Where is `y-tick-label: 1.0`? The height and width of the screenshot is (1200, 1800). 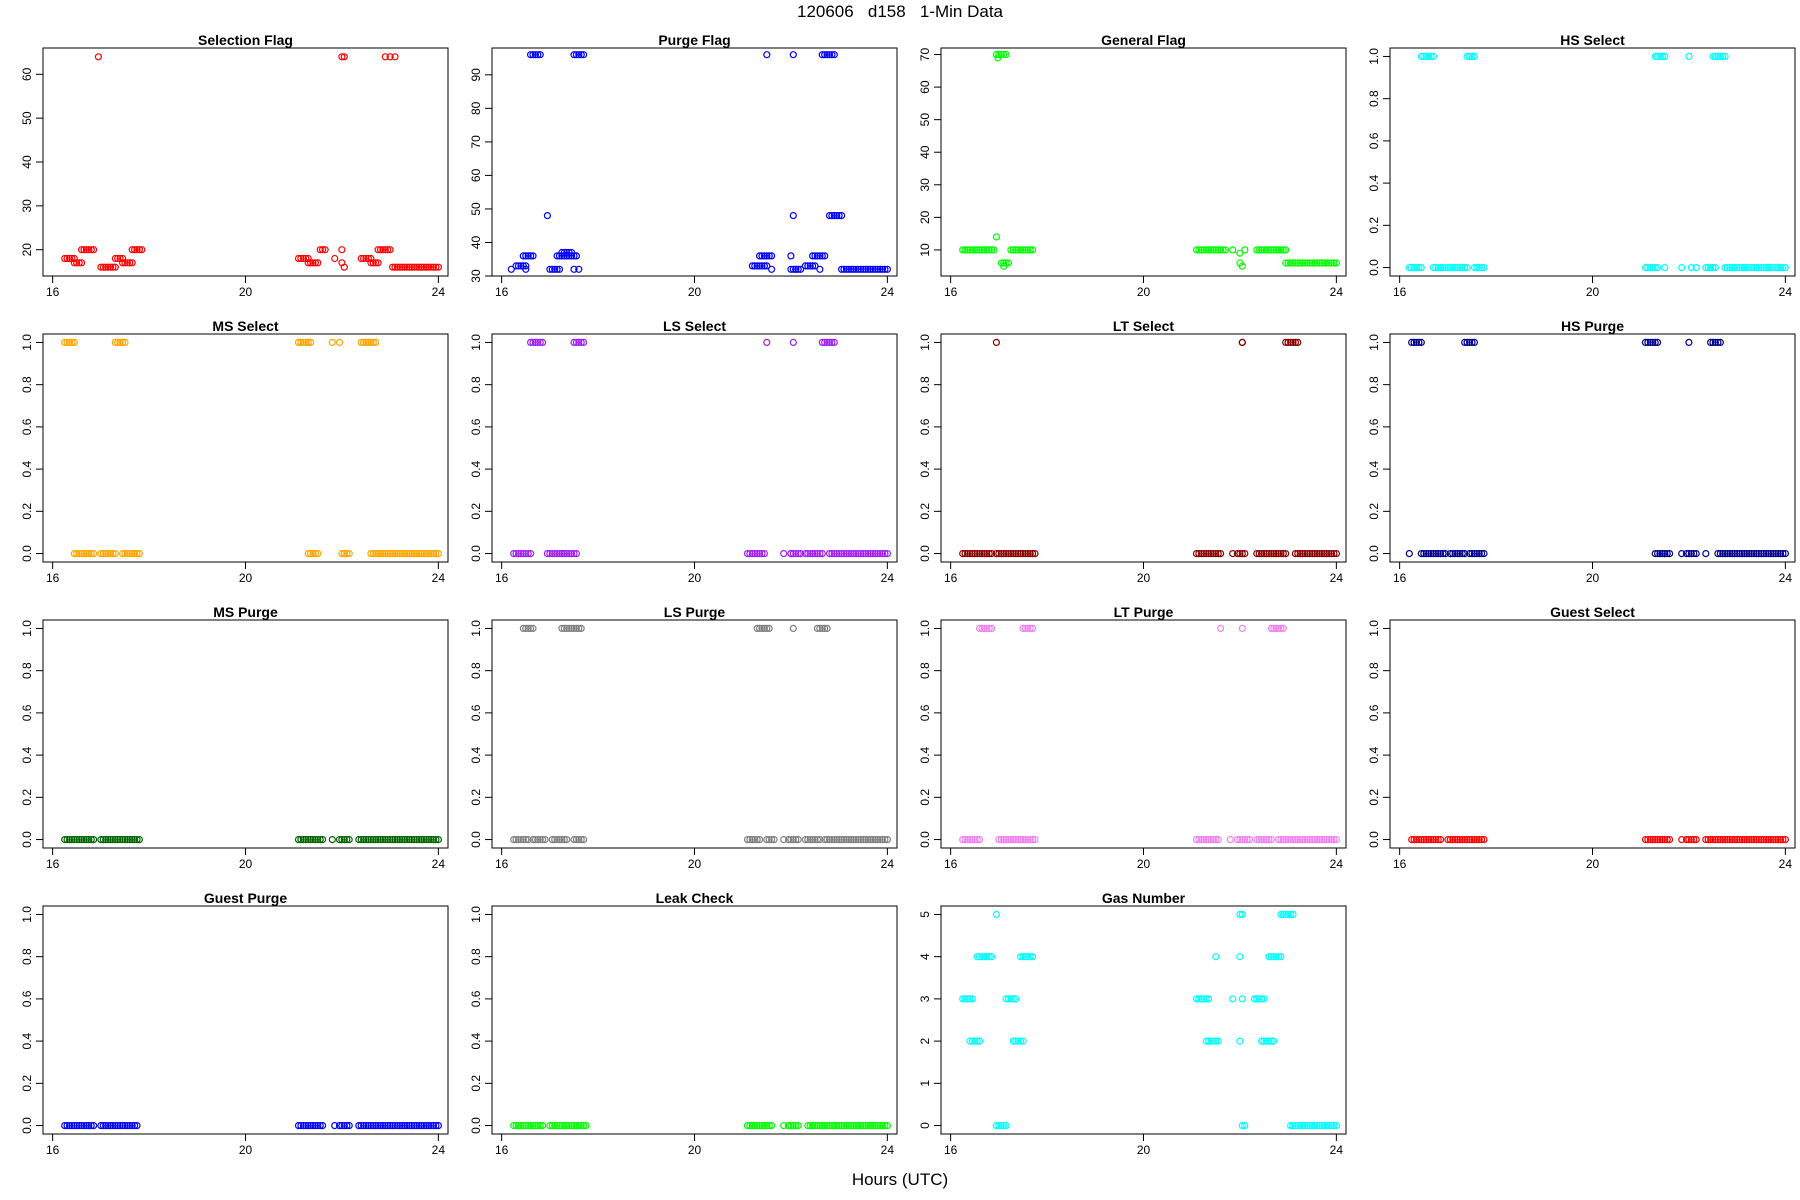 y-tick-label: 1.0 is located at coordinates (925, 342).